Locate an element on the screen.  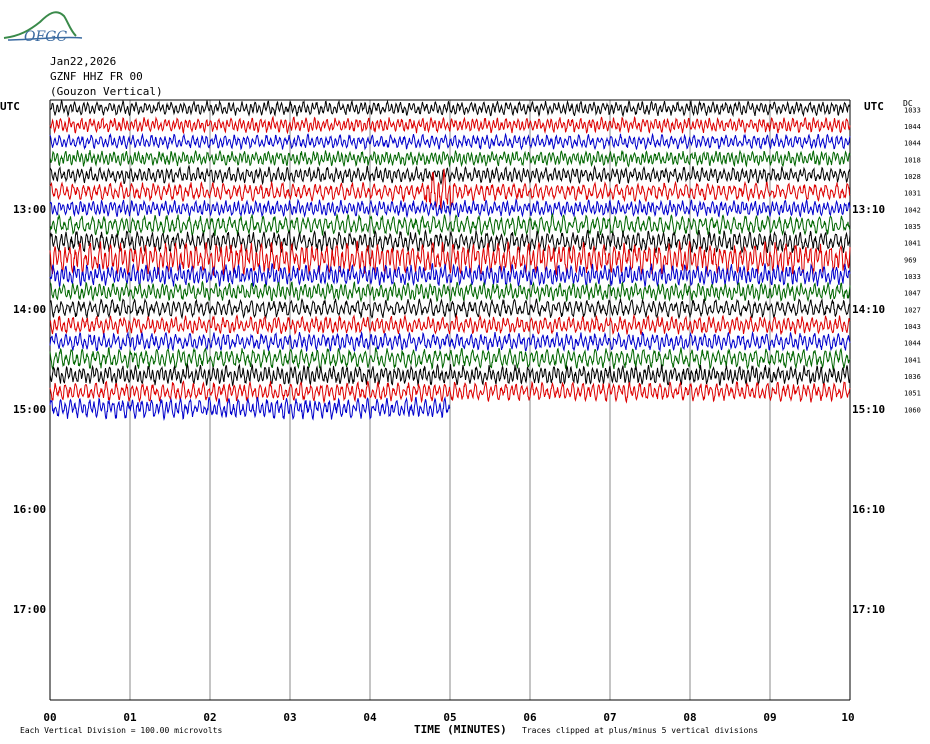
x-tick-label: 09 is located at coordinates (769, 717).